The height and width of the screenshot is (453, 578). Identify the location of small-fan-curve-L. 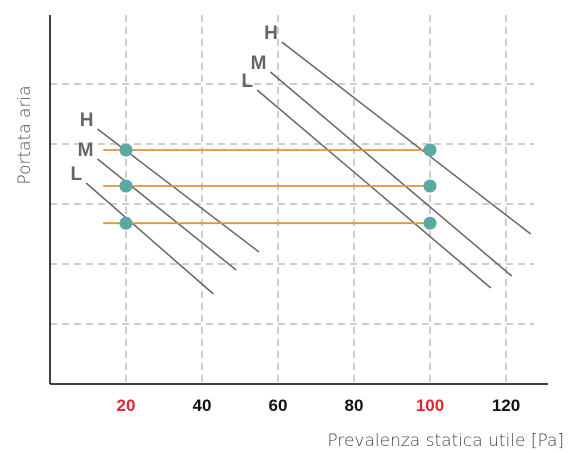
(149, 238).